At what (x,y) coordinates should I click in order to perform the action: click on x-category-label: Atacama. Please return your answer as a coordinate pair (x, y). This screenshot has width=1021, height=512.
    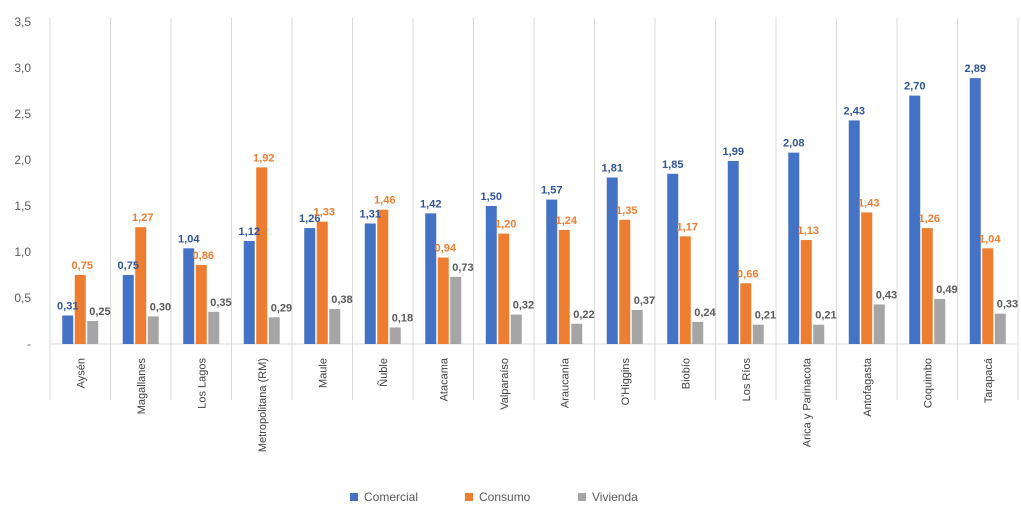
    Looking at the image, I should click on (444, 379).